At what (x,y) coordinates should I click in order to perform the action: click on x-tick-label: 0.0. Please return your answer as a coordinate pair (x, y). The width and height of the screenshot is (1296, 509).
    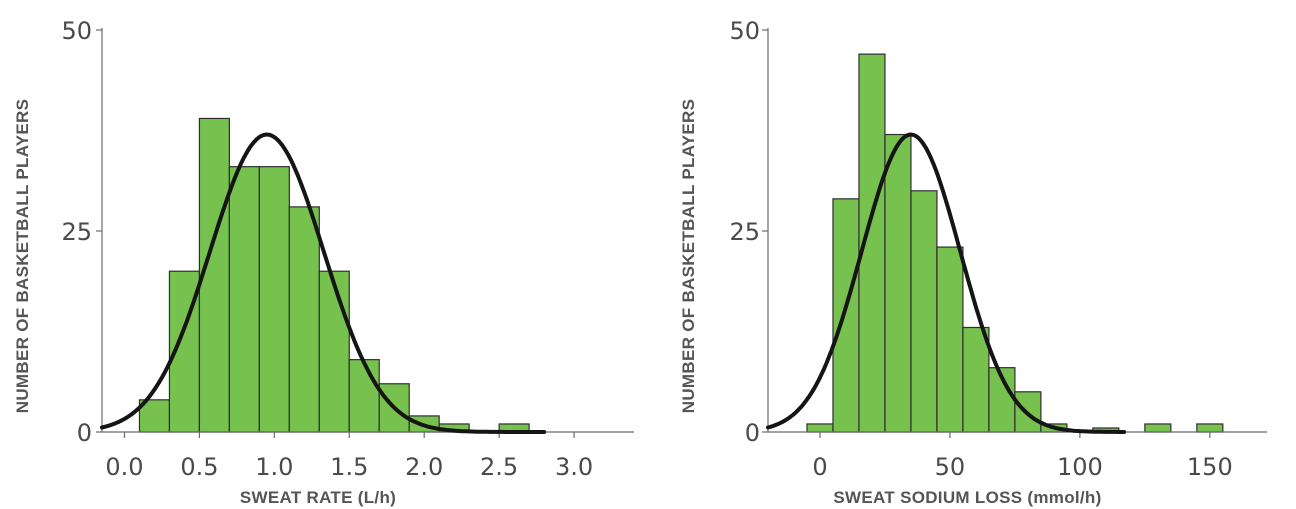
    Looking at the image, I should click on (124, 467).